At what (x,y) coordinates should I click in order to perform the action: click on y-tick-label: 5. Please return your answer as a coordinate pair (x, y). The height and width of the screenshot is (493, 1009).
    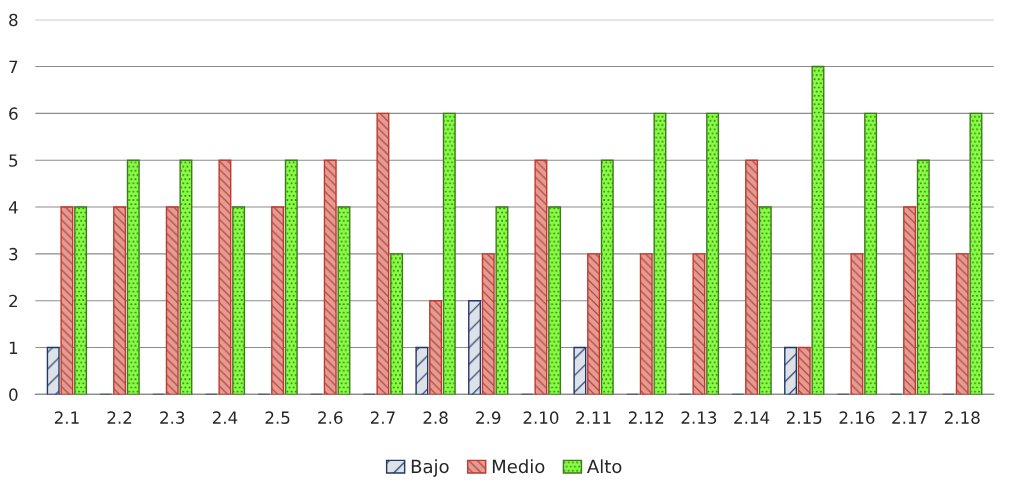
    Looking at the image, I should click on (13, 160).